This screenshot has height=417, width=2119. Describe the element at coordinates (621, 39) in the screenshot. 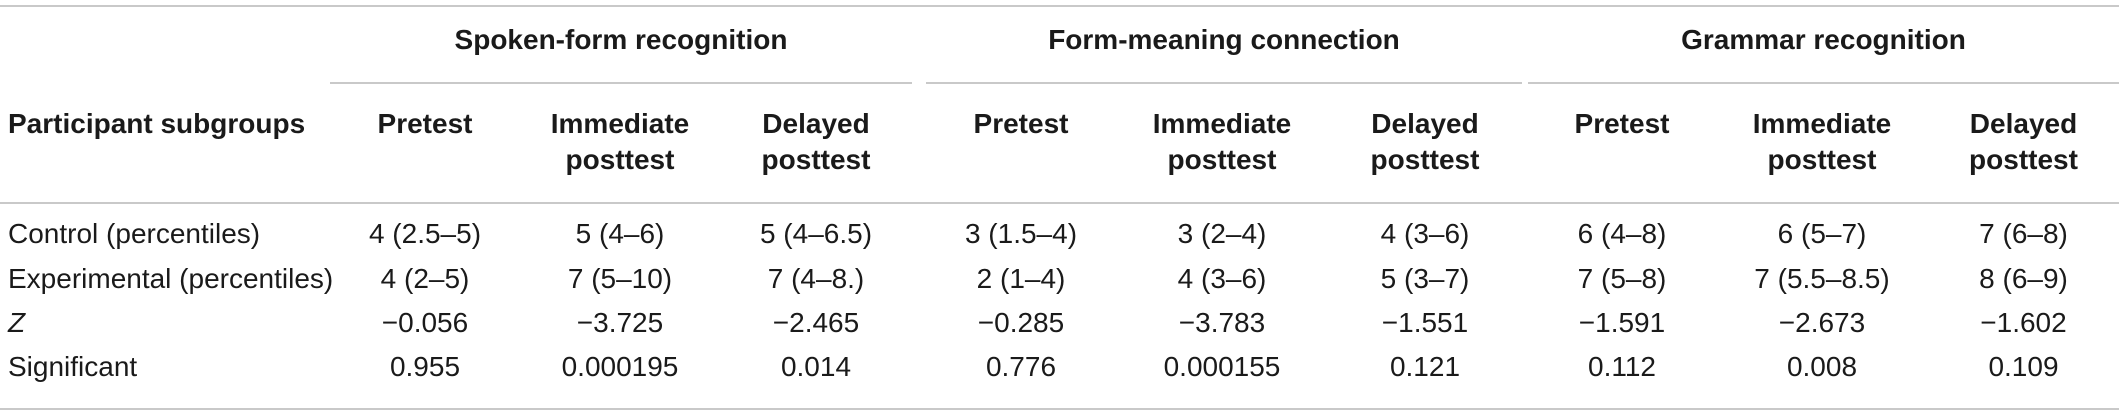

I see `group-header-spoken-form: Spoken-form recognition` at that location.